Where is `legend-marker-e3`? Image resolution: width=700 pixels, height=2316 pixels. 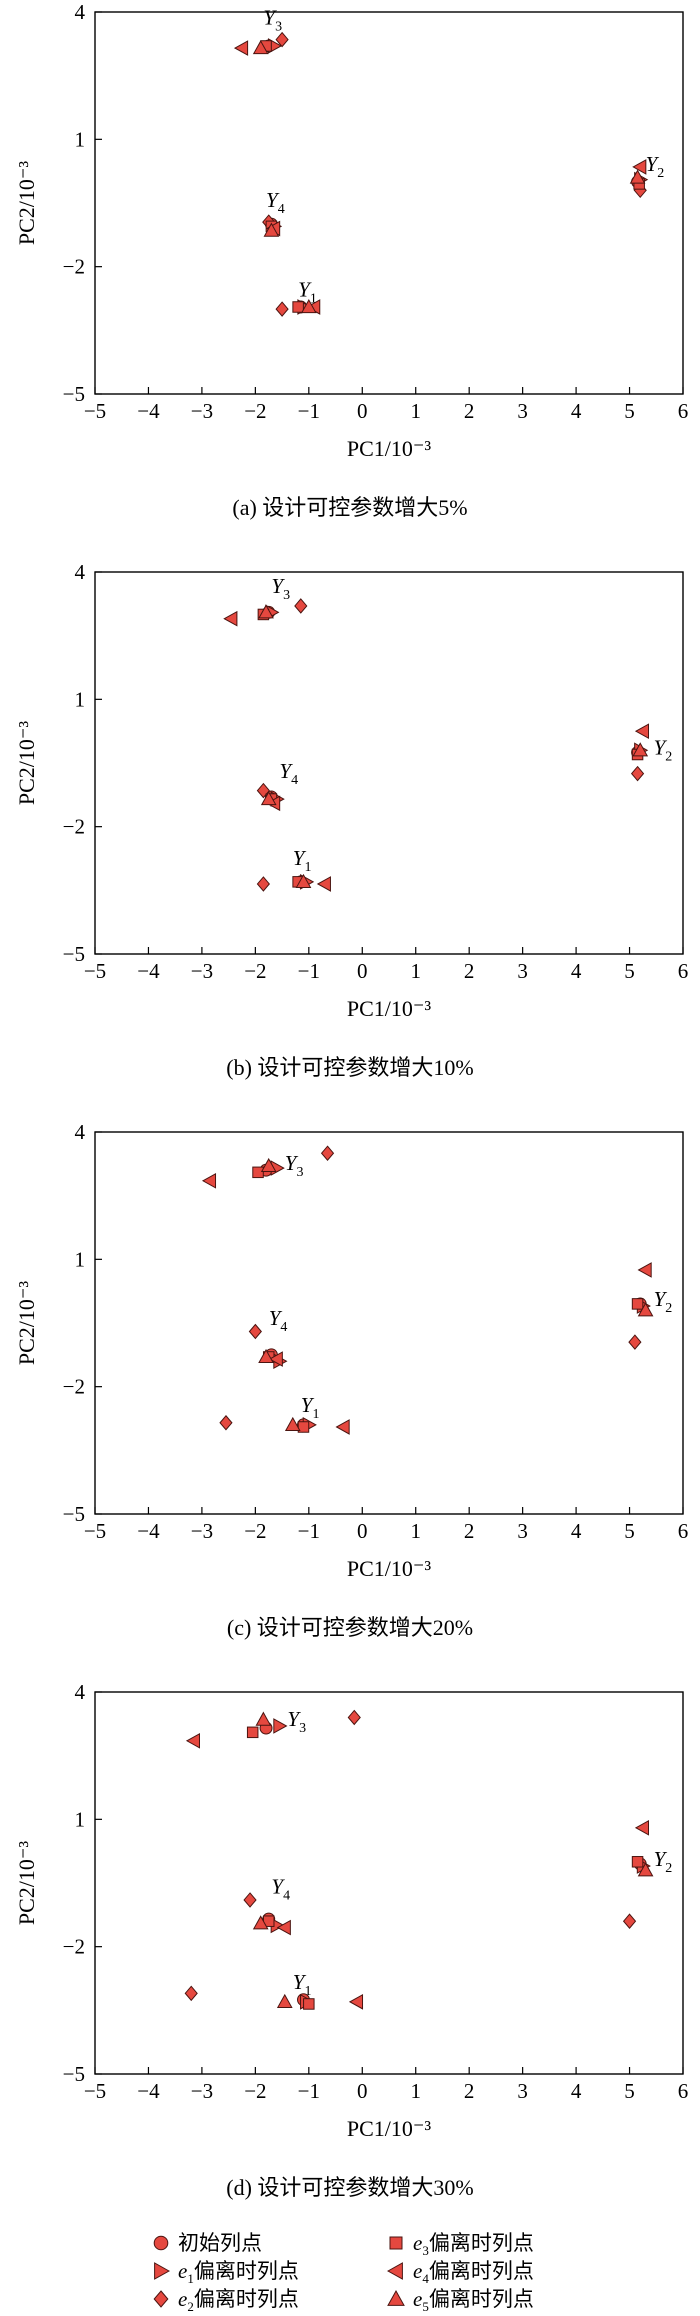
legend-marker-e3 is located at coordinates (396, 2243).